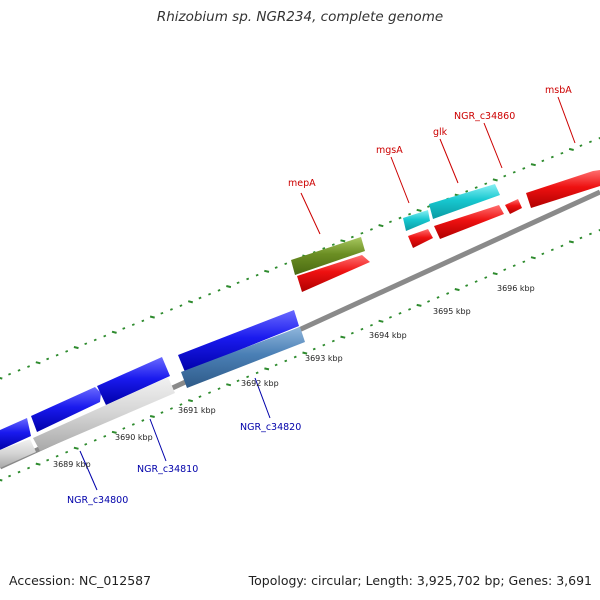 The width and height of the screenshot is (600, 600). What do you see at coordinates (260, 383) in the screenshot?
I see `kbp-label: 3692 kbp` at bounding box center [260, 383].